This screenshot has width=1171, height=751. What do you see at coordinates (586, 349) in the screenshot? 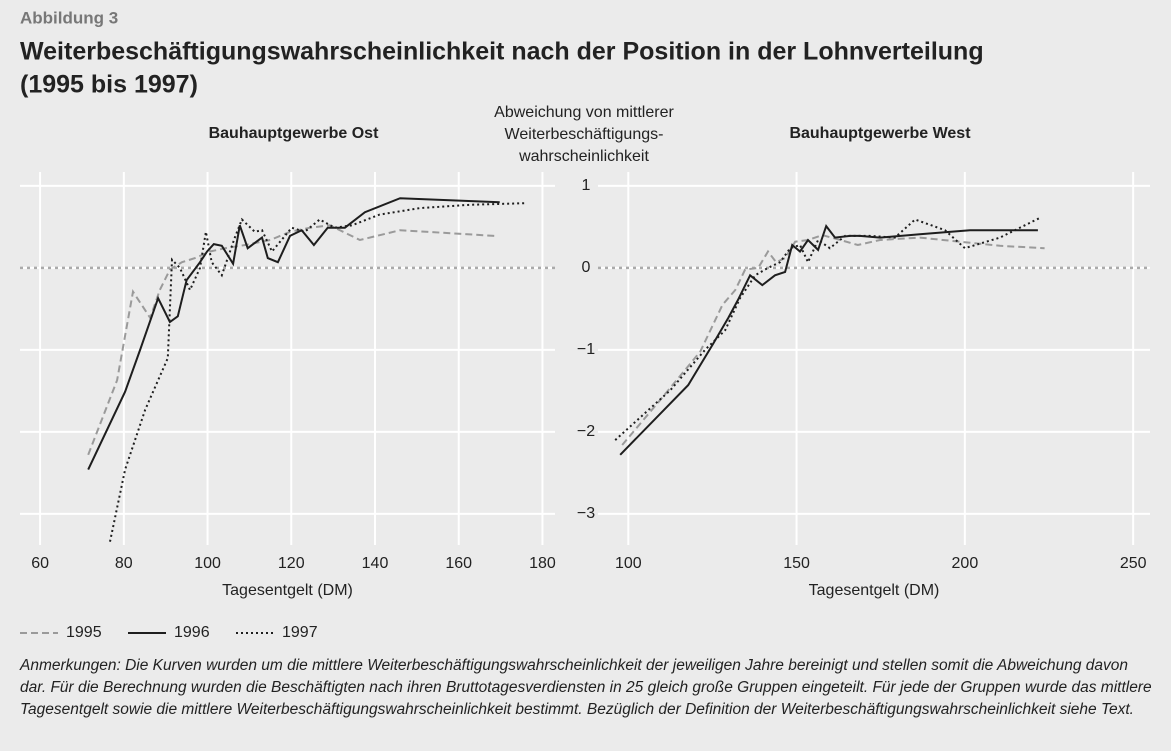
I see `y-tick-label: −1` at bounding box center [586, 349].